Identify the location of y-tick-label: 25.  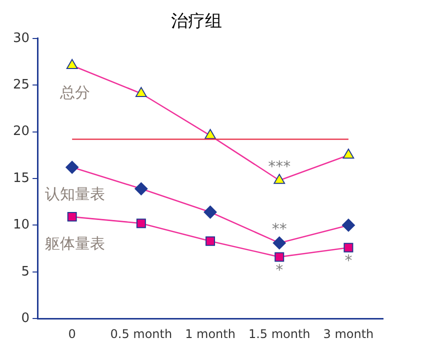
(21, 84).